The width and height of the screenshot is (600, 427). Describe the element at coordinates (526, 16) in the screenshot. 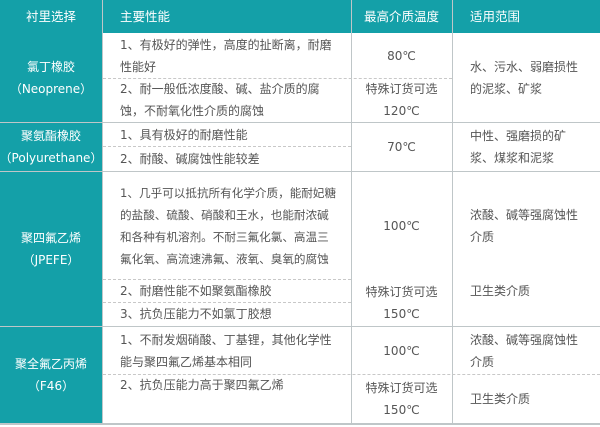

I see `header-application: 适用范围` at that location.